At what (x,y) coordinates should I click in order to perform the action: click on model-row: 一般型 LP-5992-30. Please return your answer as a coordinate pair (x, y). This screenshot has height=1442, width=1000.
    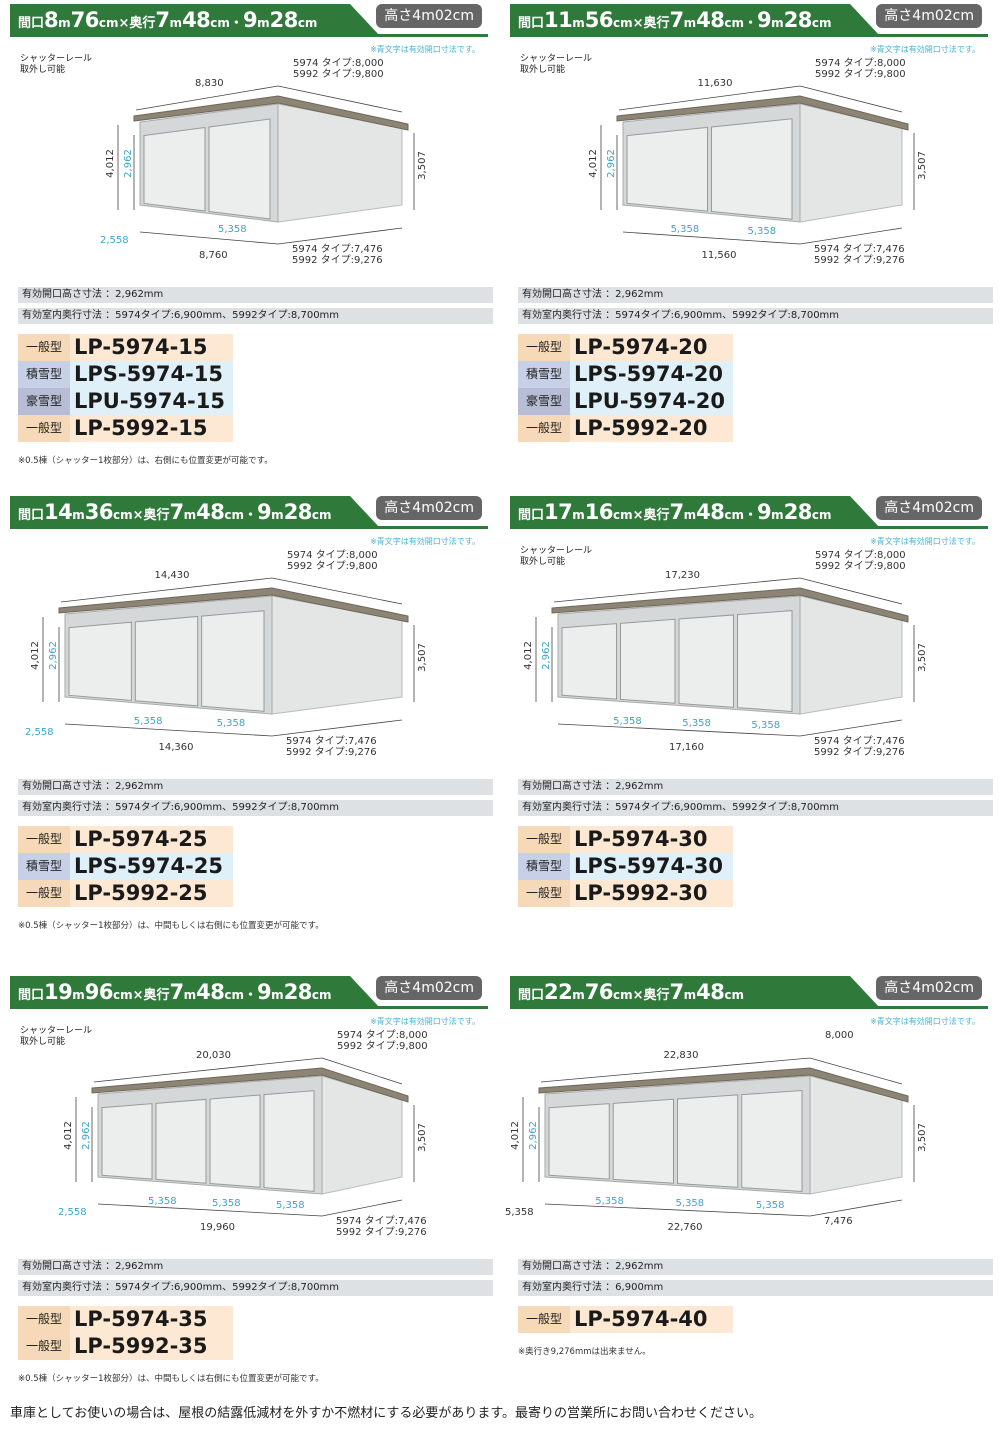
    Looking at the image, I should click on (625, 893).